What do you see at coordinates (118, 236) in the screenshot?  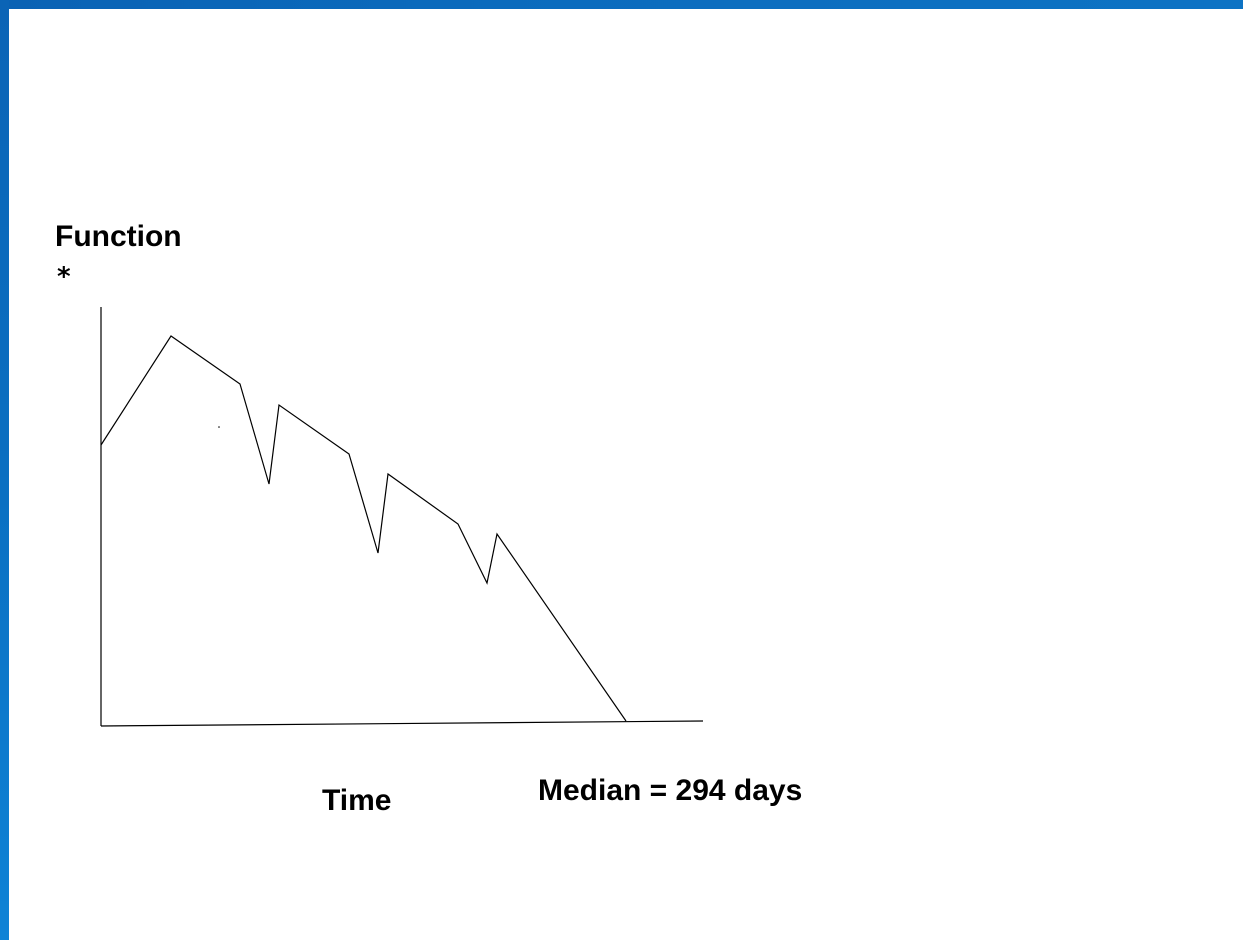 I see `y-axis-label: Function` at bounding box center [118, 236].